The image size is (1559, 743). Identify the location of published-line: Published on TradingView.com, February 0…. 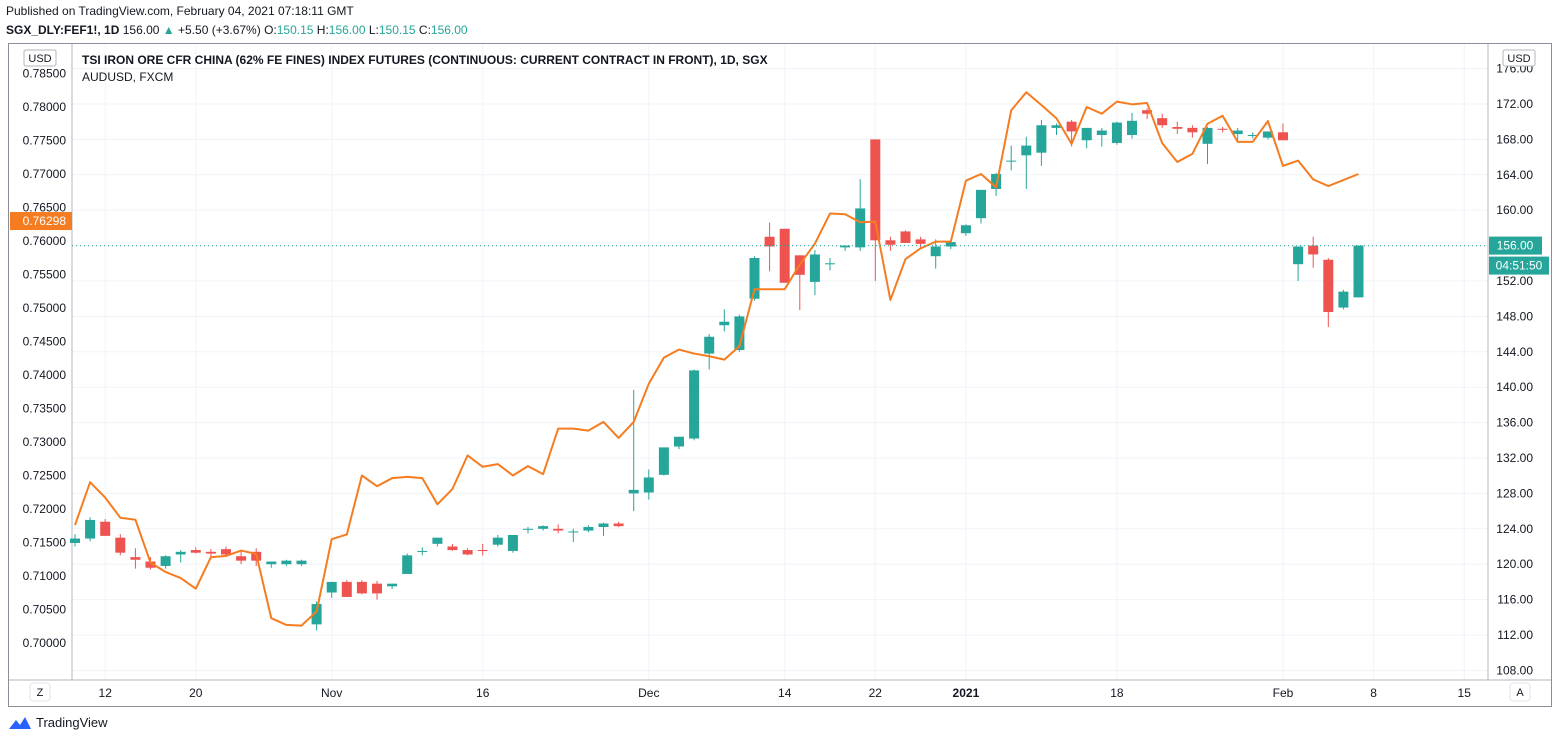
(180, 11).